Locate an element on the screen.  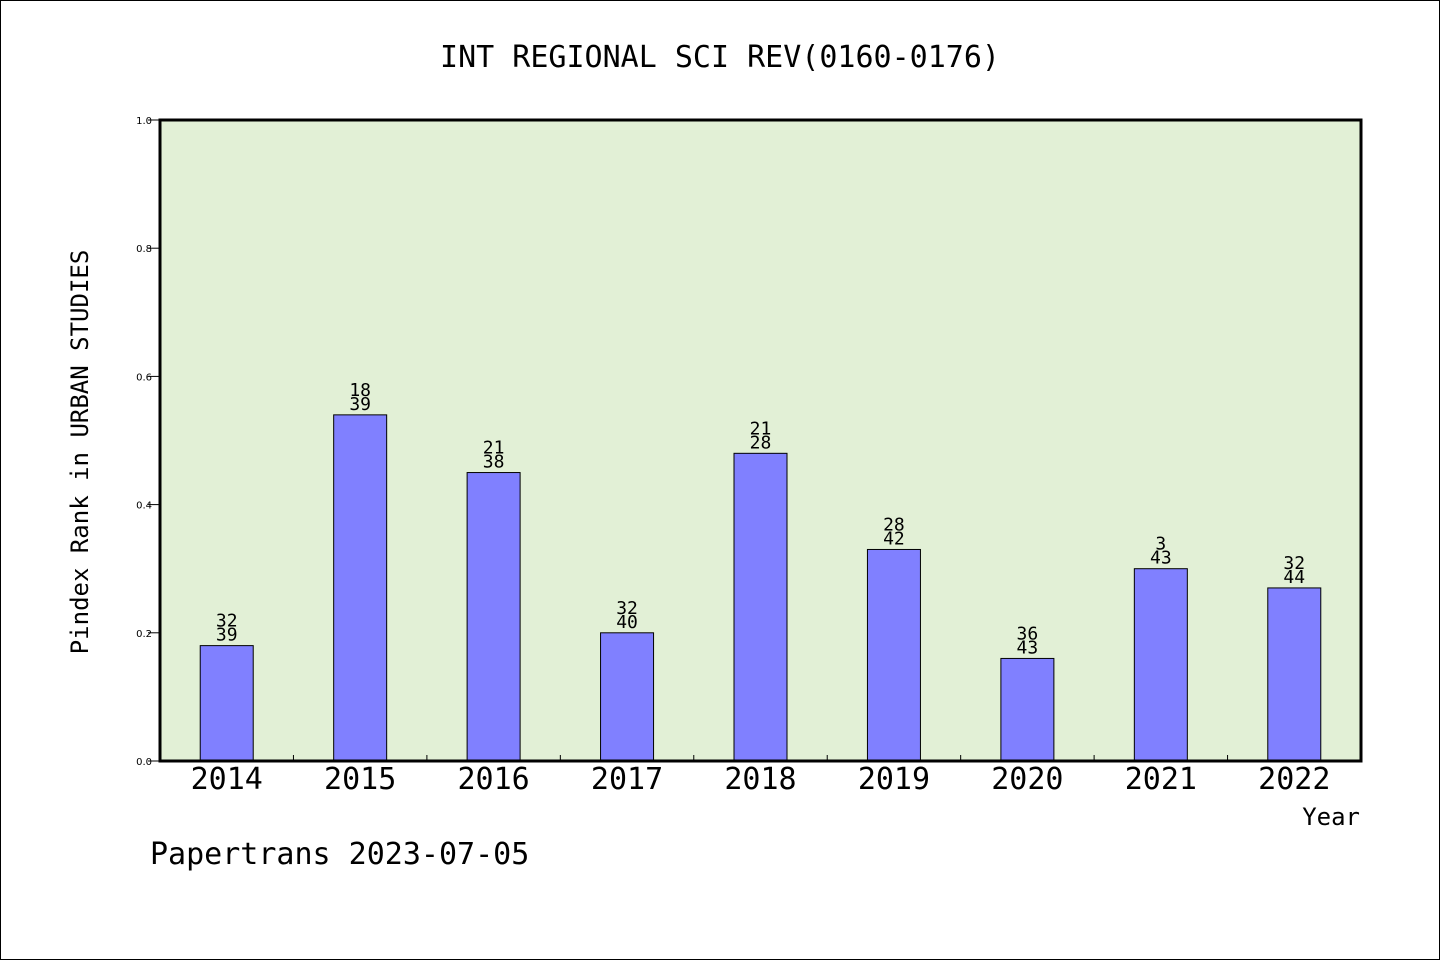
bar-total-label: 42 is located at coordinates (894, 538).